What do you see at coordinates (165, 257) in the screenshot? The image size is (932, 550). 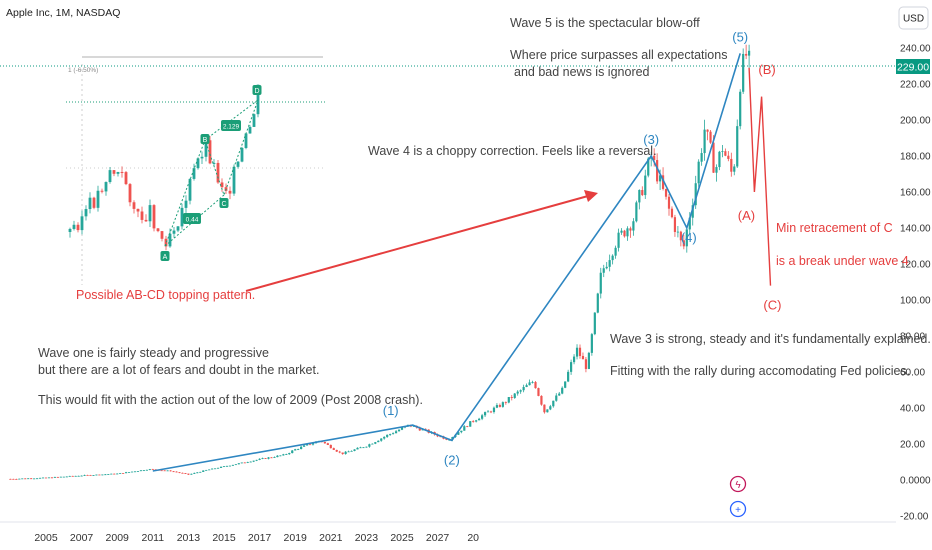 I see `inset-point-label: A` at bounding box center [165, 257].